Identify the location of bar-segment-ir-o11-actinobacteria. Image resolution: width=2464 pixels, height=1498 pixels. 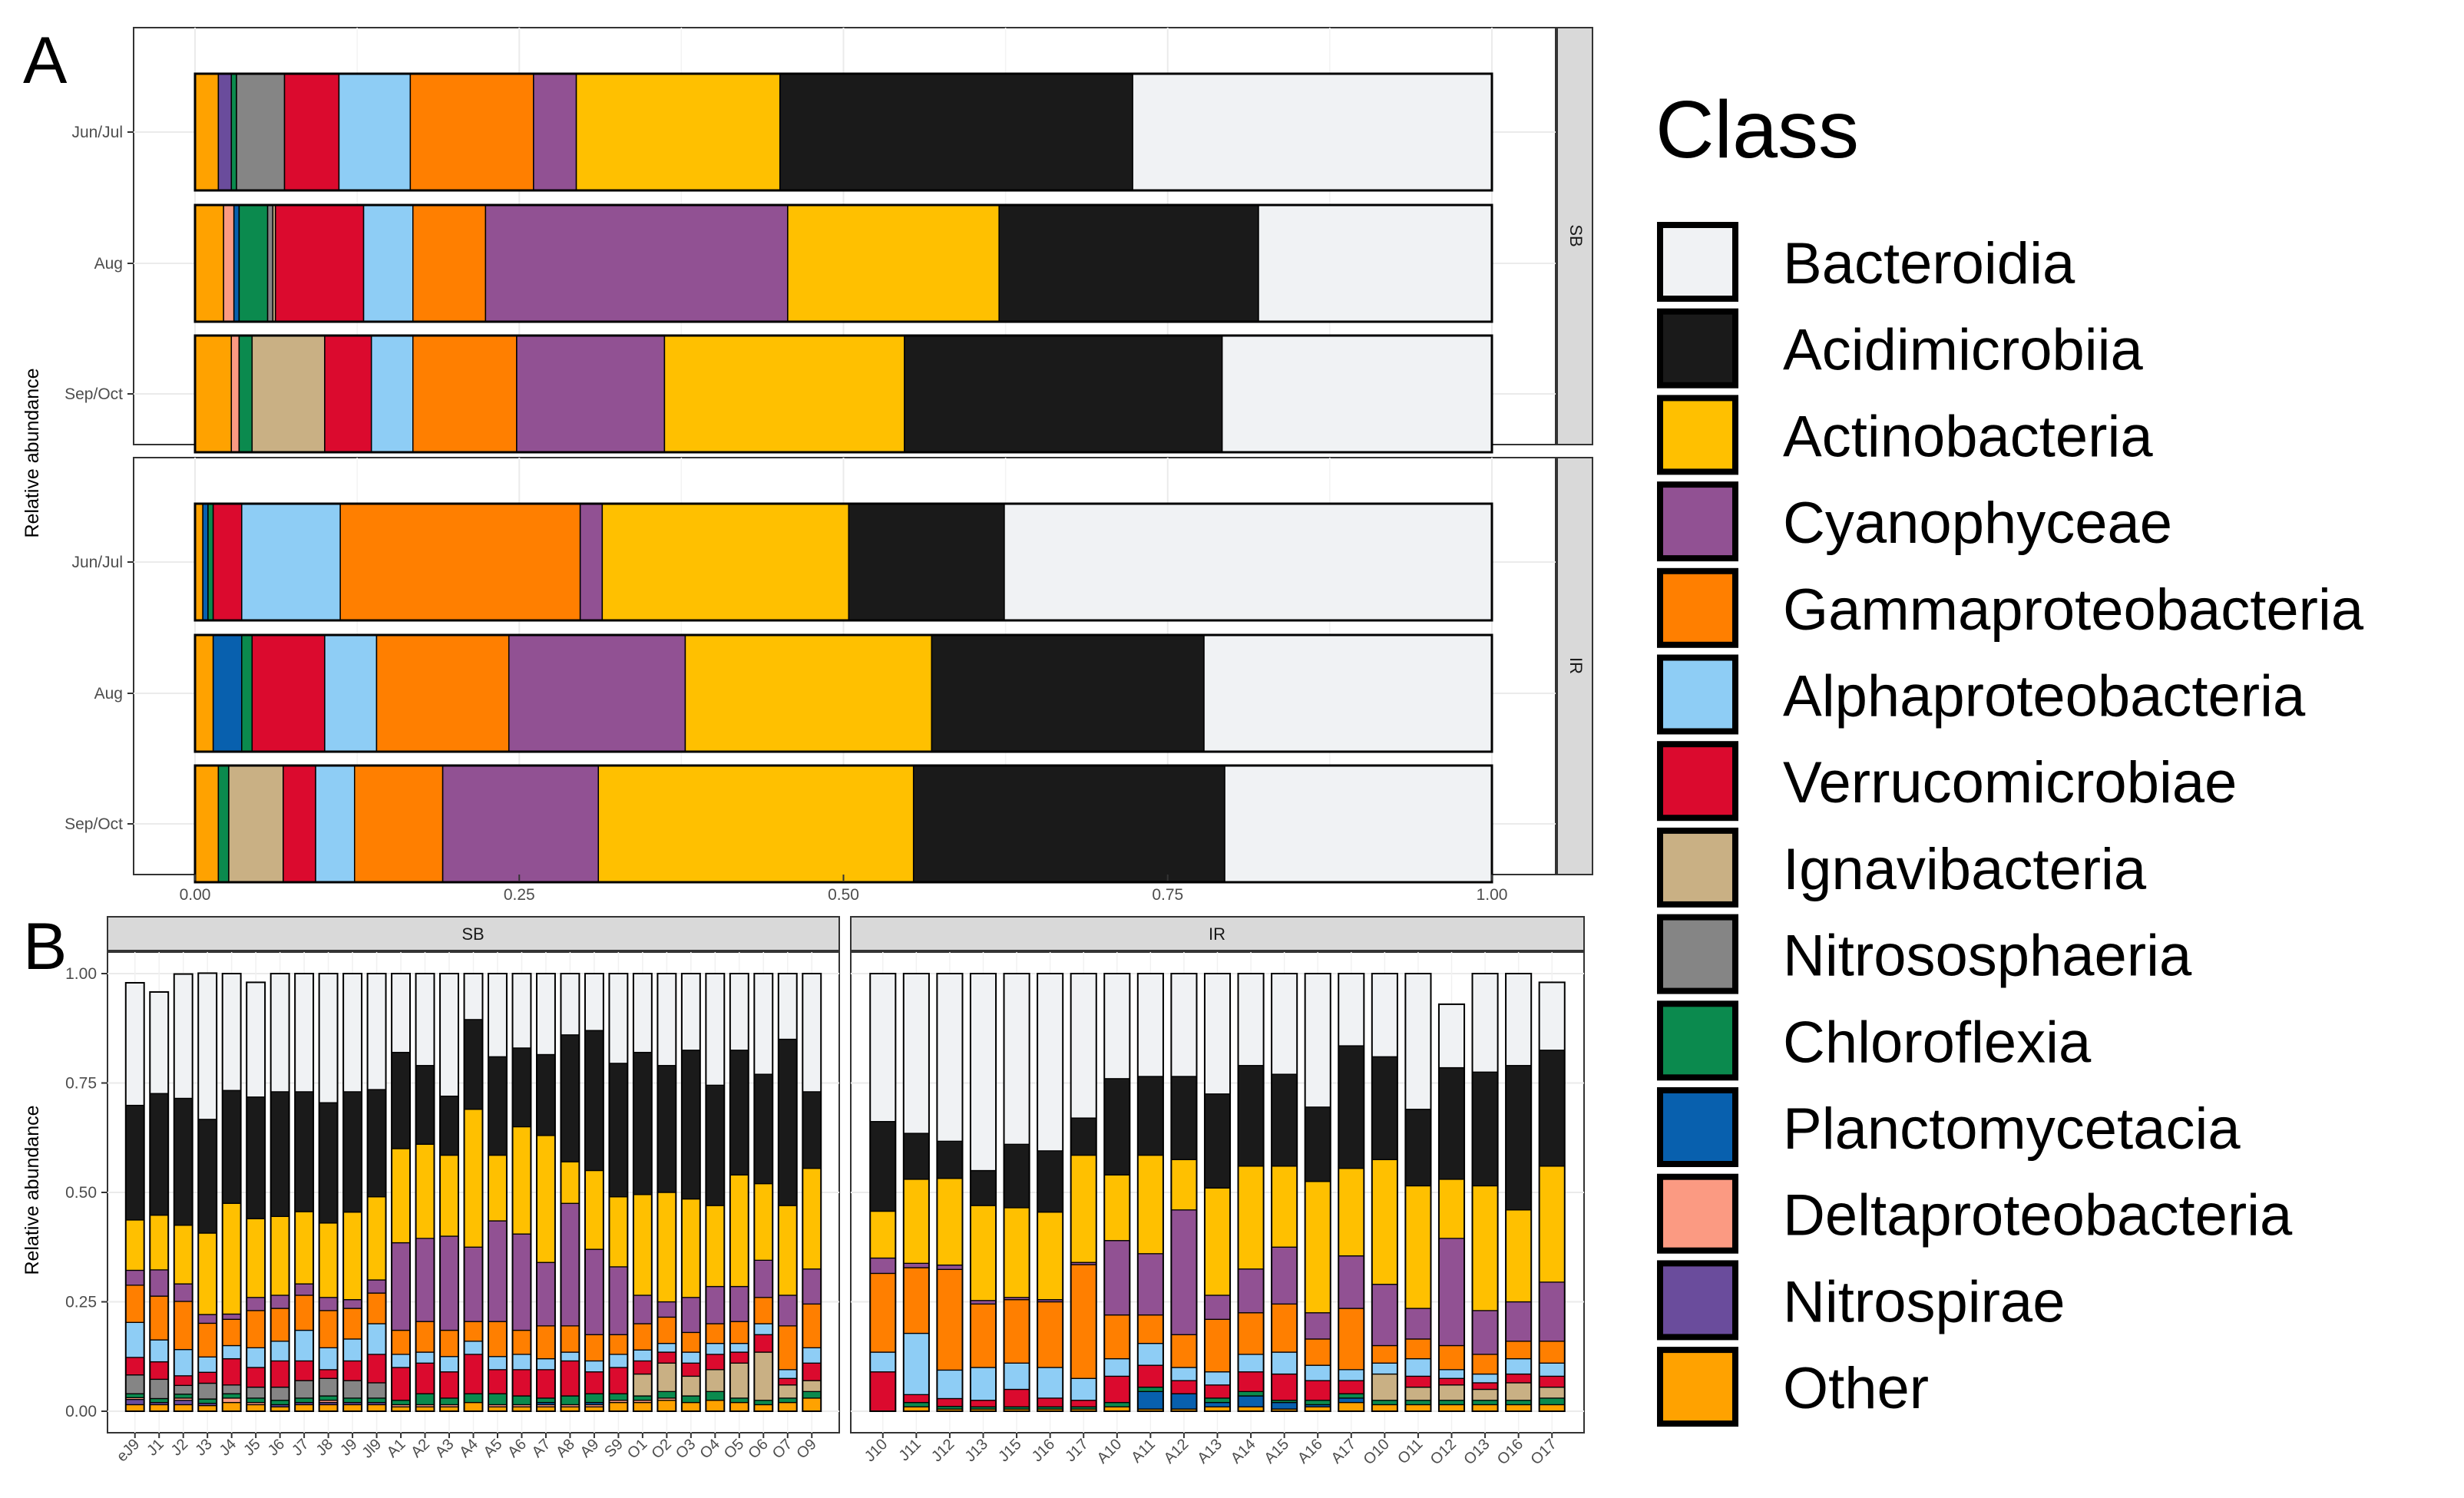
(1418, 1247).